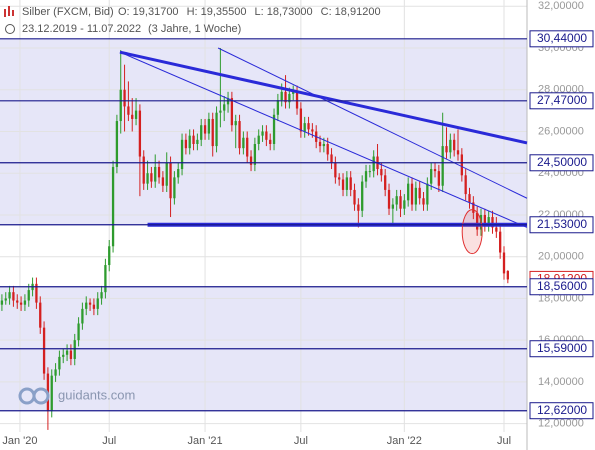 The width and height of the screenshot is (595, 450). Describe the element at coordinates (9, 11) in the screenshot. I see `header-icon` at that location.